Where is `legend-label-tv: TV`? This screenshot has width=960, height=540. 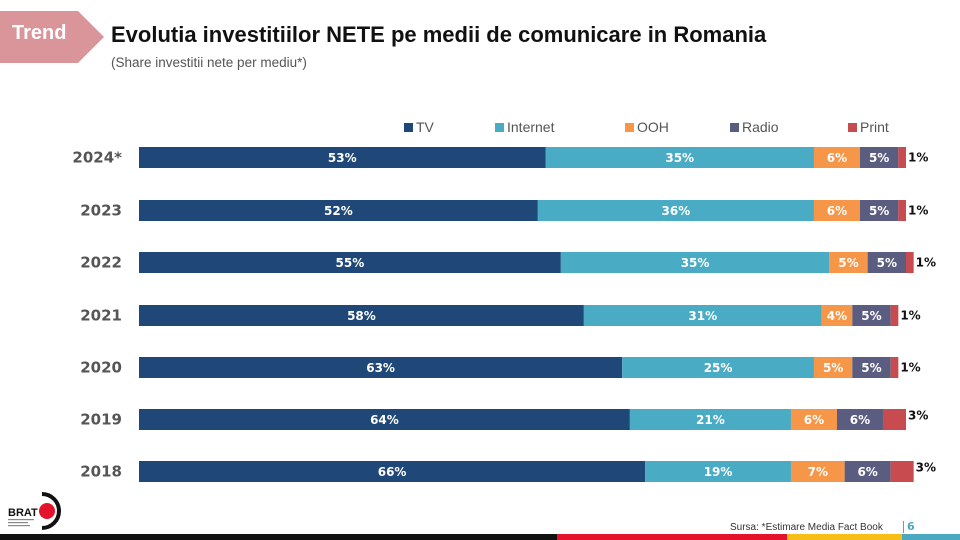 legend-label-tv: TV is located at coordinates (425, 127).